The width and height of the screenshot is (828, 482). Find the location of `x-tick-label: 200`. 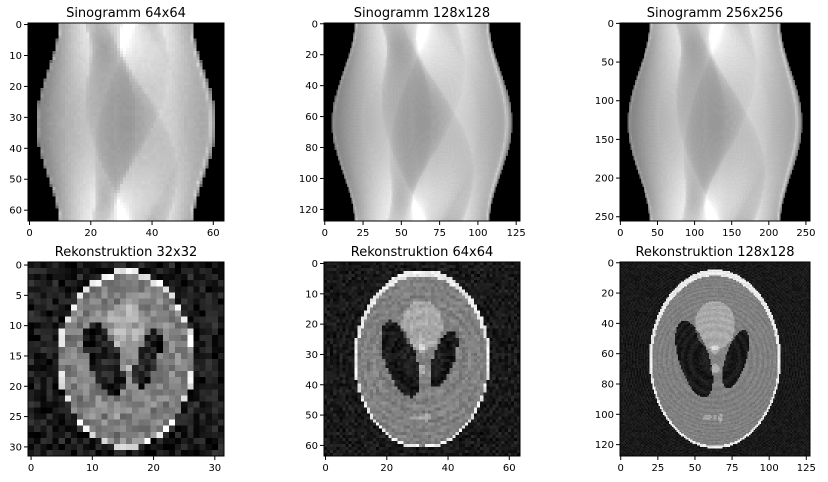

x-tick-label: 200 is located at coordinates (768, 233).